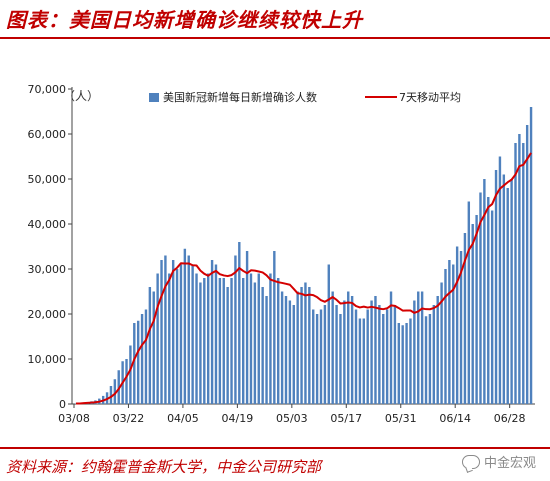  I want to click on x-tick-label: 06/28, so click(510, 418).